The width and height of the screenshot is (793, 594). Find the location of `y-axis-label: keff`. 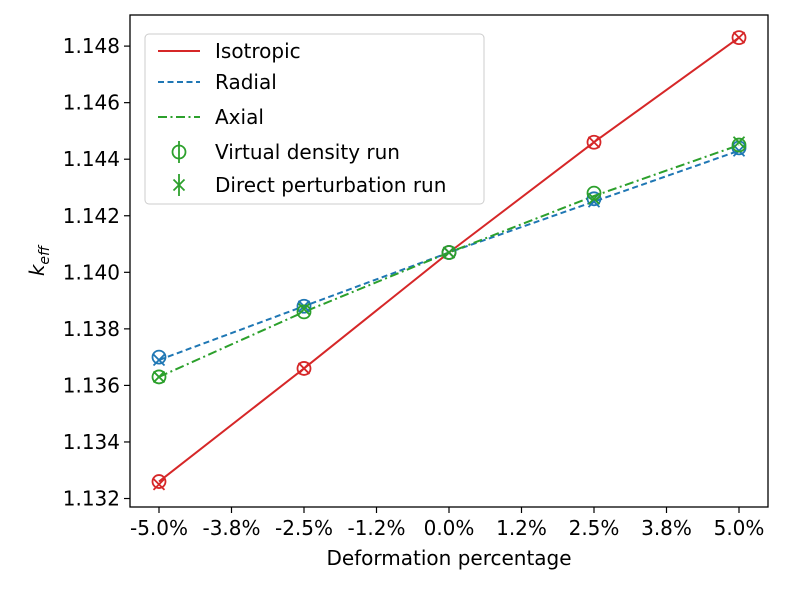

y-axis-label: keff is located at coordinates (39, 260).